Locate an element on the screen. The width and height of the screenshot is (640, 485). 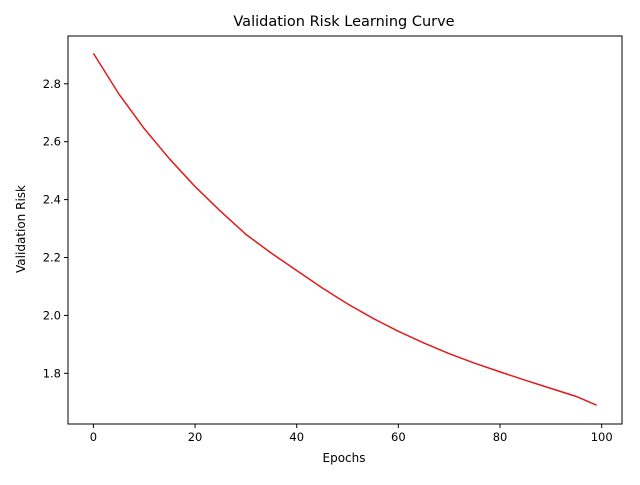
x-tick-label: 60 is located at coordinates (398, 437).